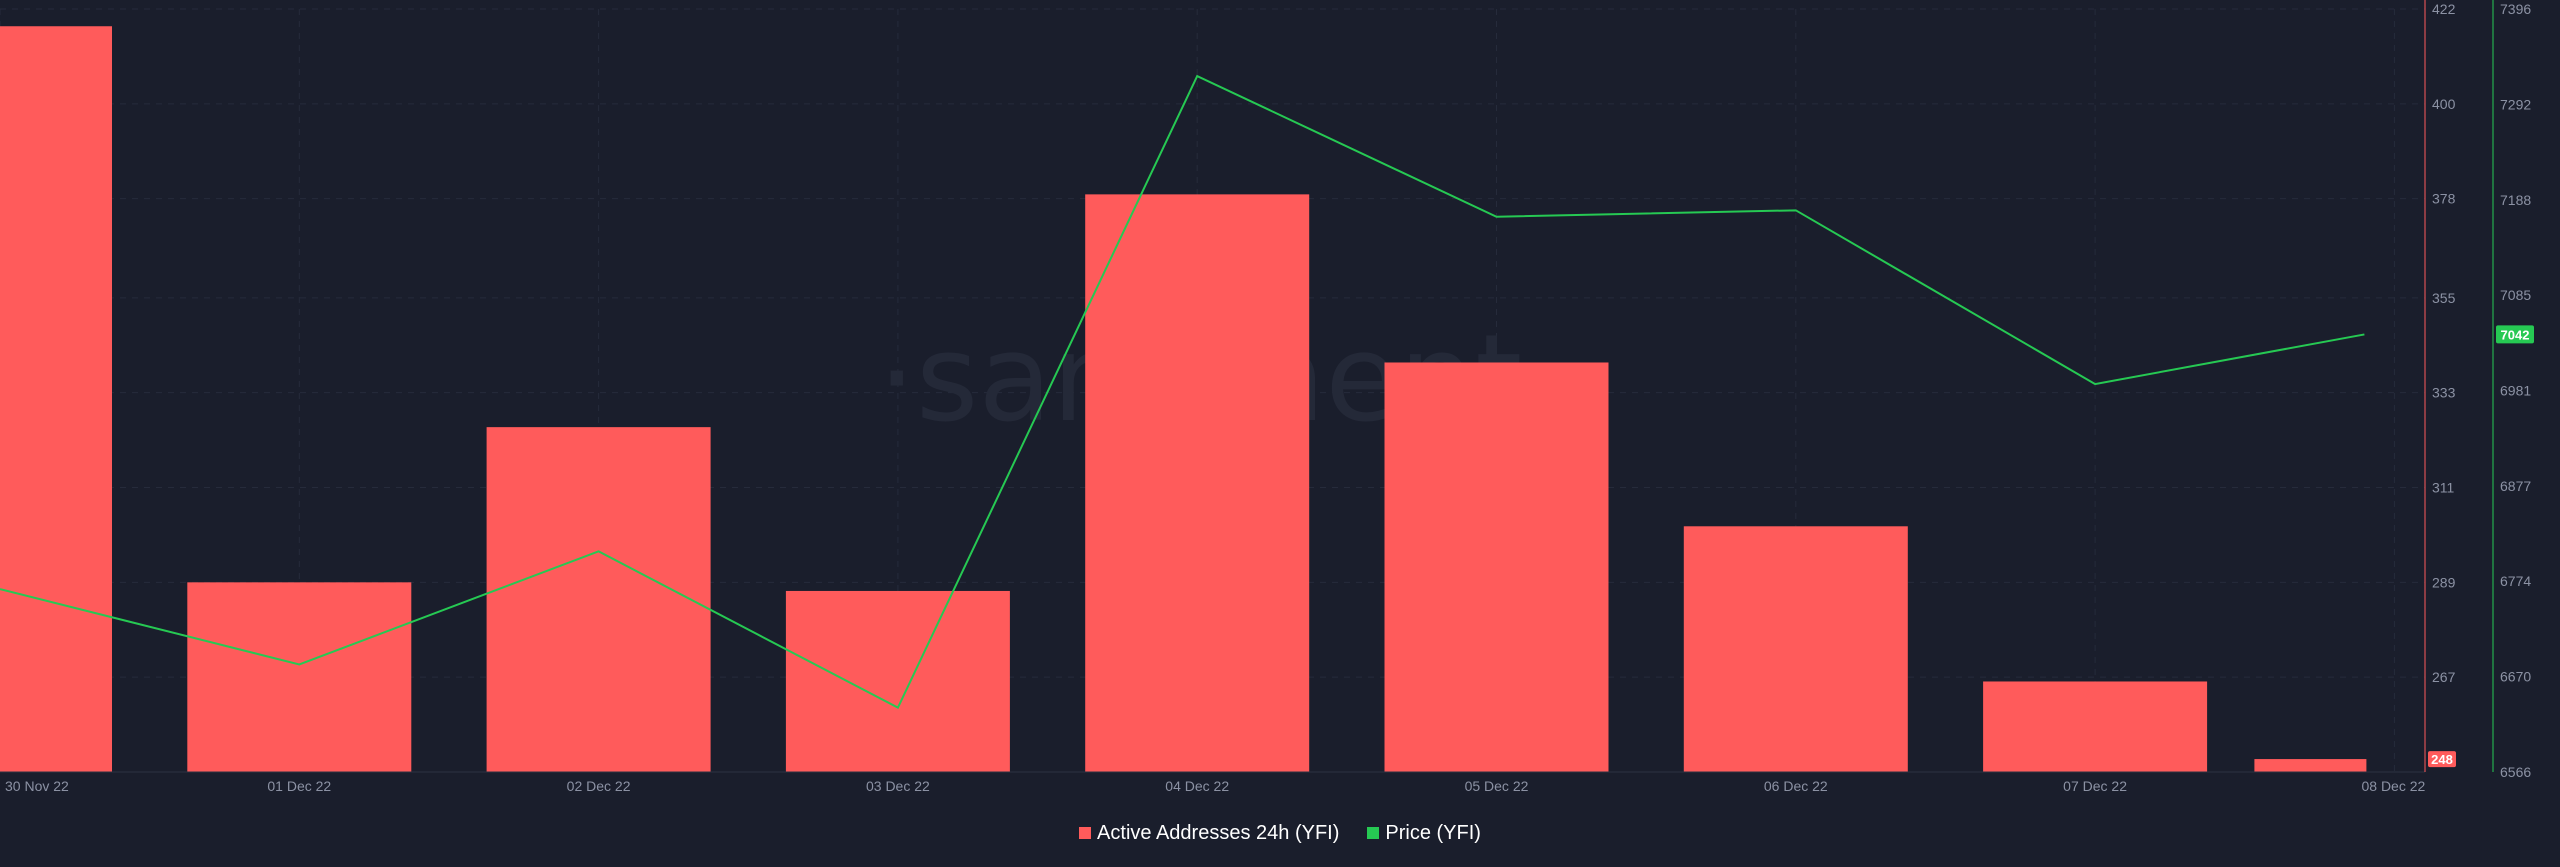 This screenshot has width=2560, height=867. Describe the element at coordinates (2515, 391) in the screenshot. I see `right-axis-tick-label: 6981` at that location.